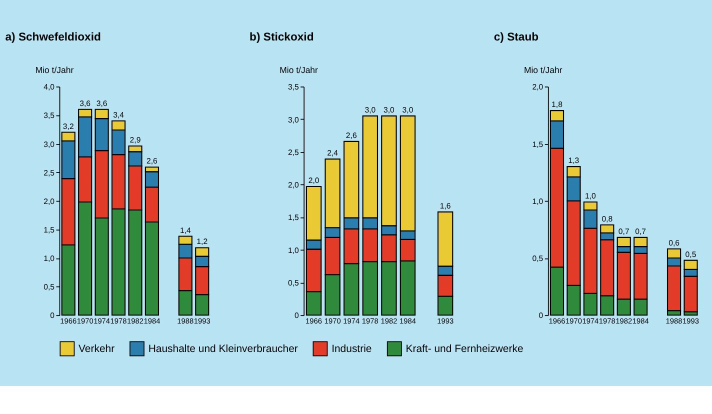  I want to click on total-label: 1,3, so click(574, 161).